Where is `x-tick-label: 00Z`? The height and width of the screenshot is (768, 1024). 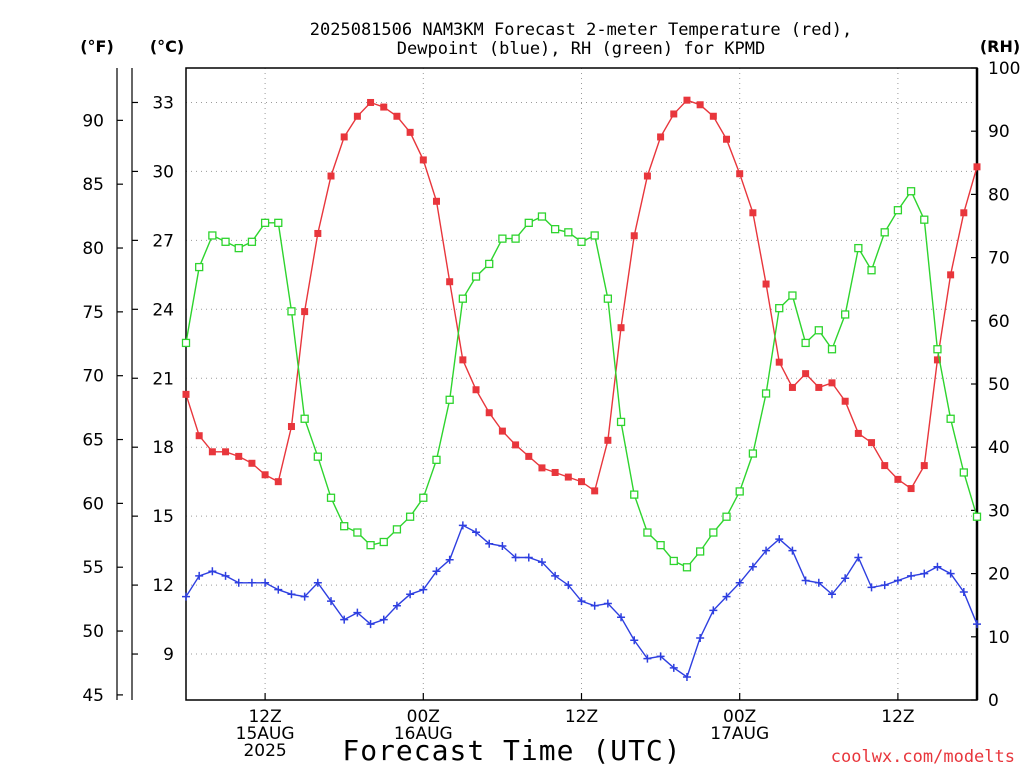
x-tick-label: 00Z is located at coordinates (739, 717).